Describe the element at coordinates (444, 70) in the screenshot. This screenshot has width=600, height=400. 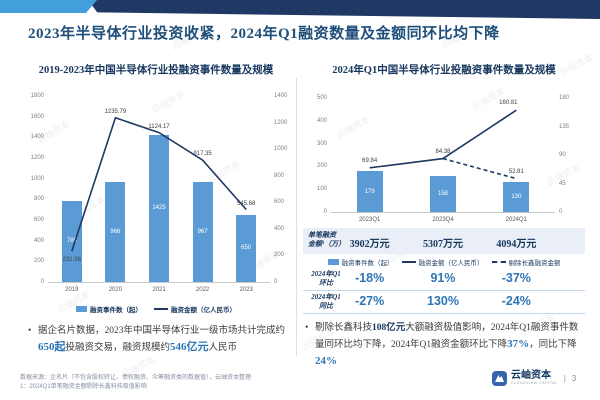
I see `right-chart-title: 2024年Q1中国半导体行业投融资事件数量及规模` at that location.